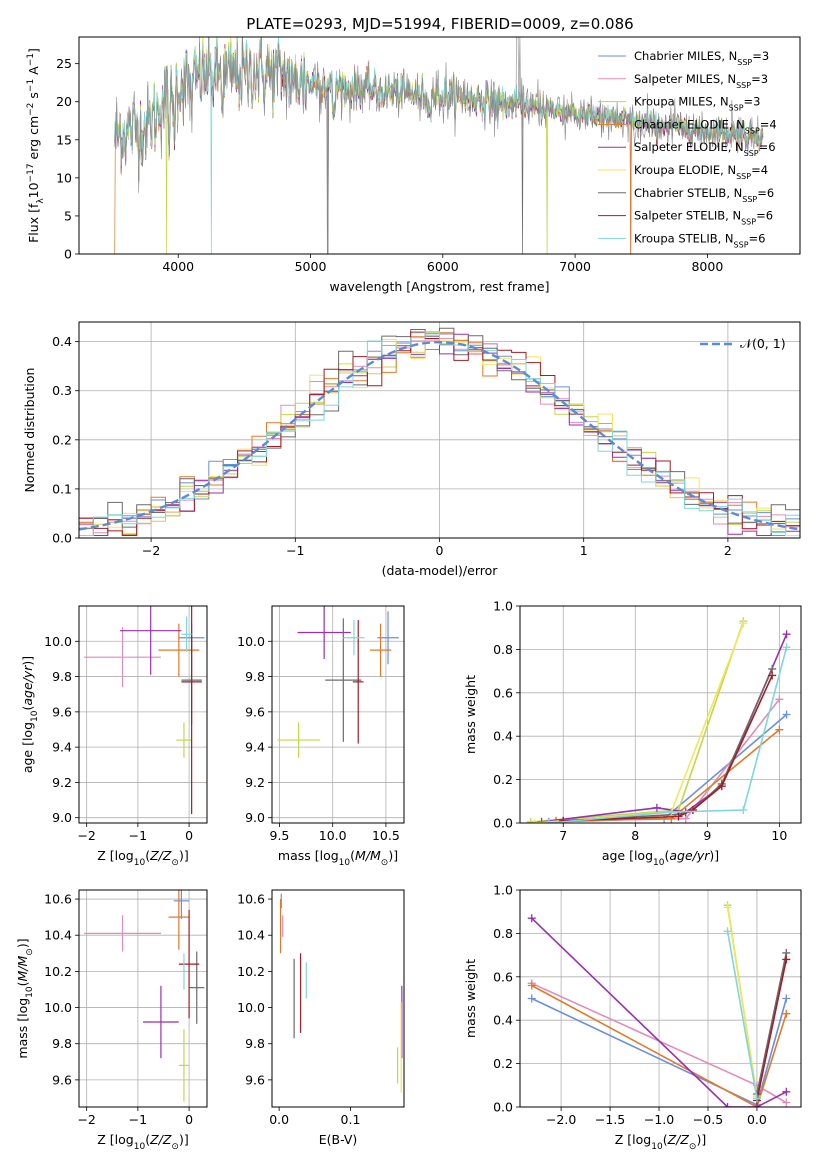  Describe the element at coordinates (689, 147) in the screenshot. I see `label-part: Salpeter ELODIE, N` at that location.